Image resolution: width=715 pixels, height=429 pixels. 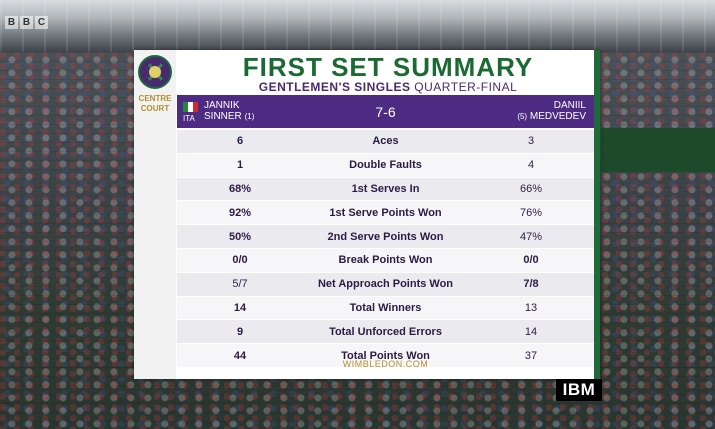 I want to click on stat-row: 6 Aces 3, so click(x=385, y=142).